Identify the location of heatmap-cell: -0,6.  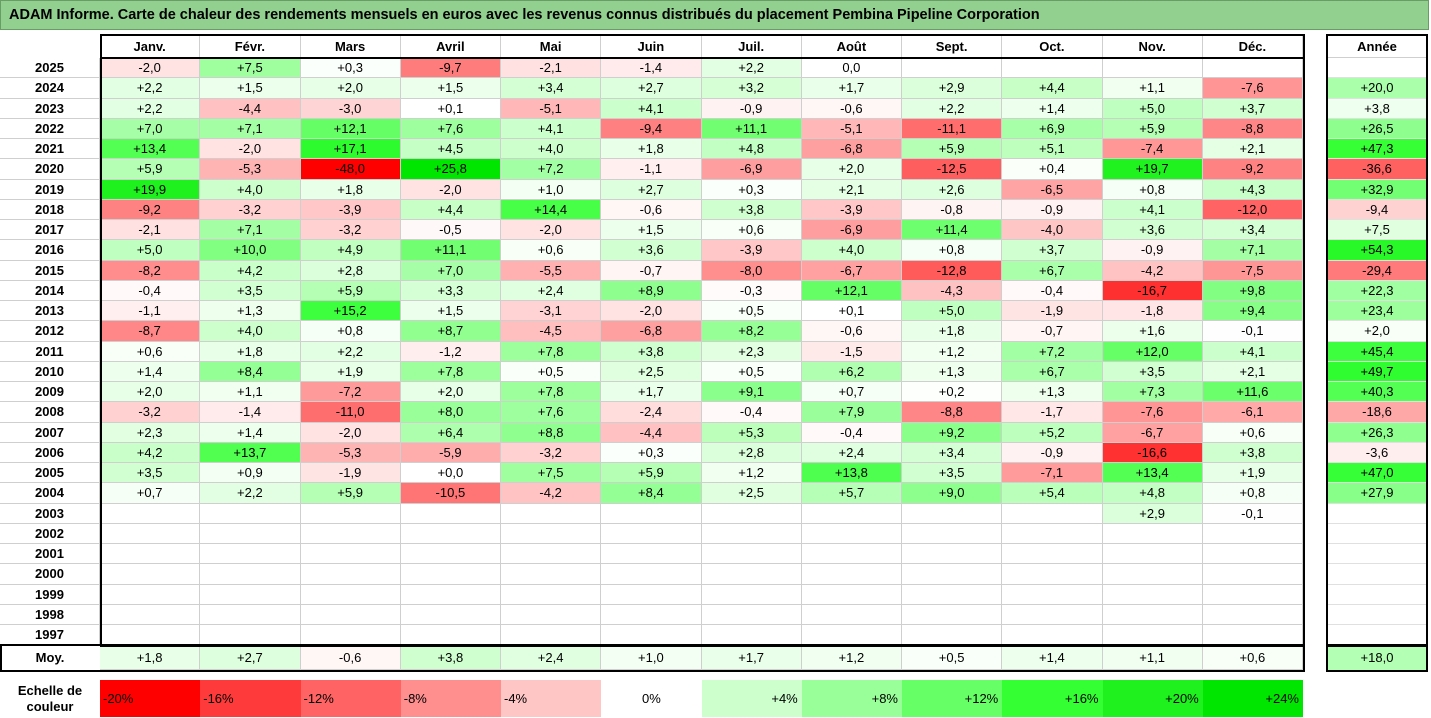
(651, 209).